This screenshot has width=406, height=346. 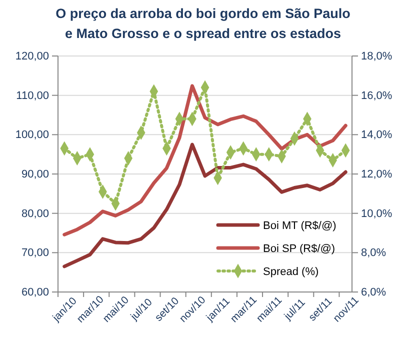 What do you see at coordinates (35, 292) in the screenshot?
I see `y-tick-label: 60,00` at bounding box center [35, 292].